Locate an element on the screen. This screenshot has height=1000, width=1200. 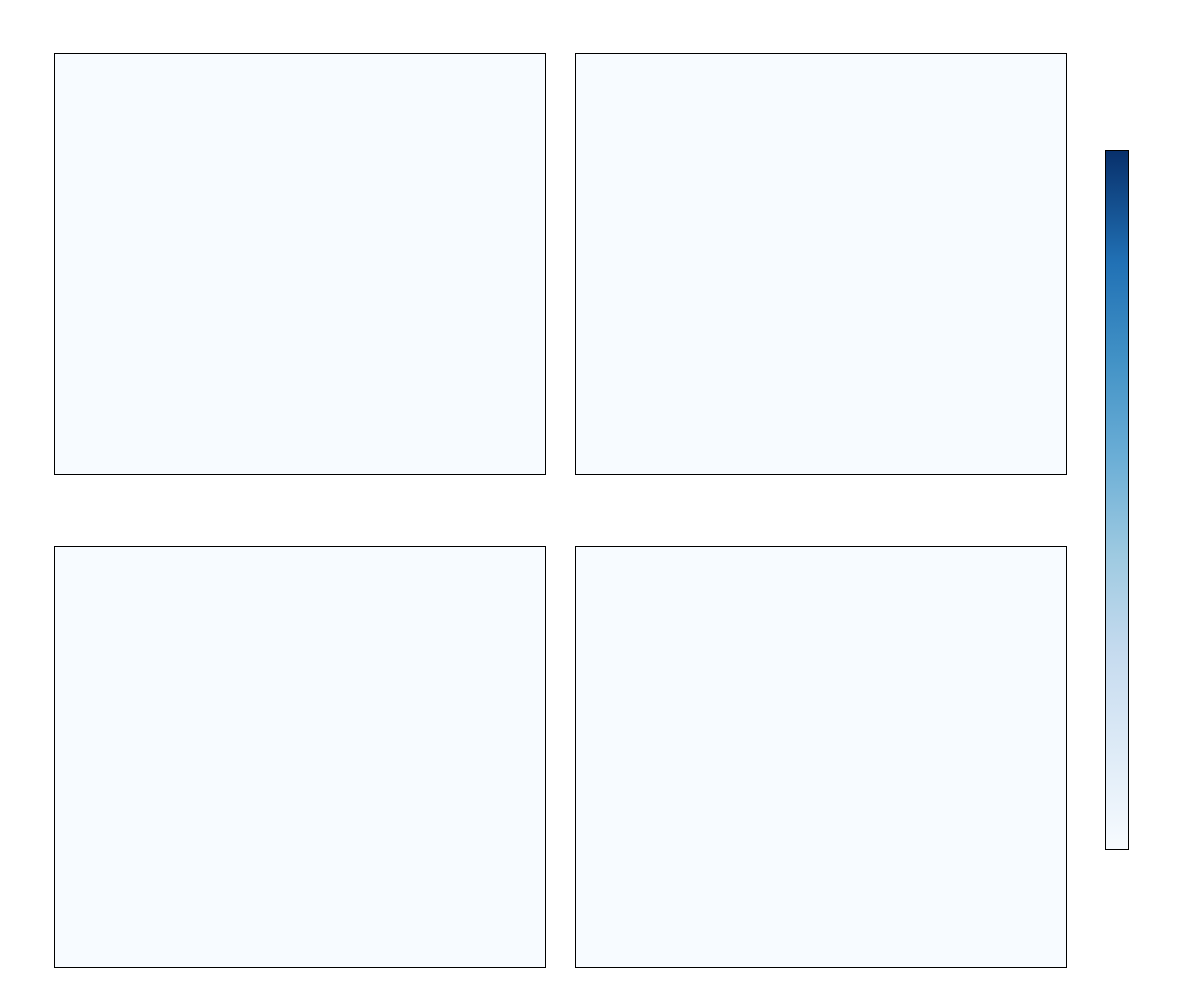
colorbar is located at coordinates (1117, 500).